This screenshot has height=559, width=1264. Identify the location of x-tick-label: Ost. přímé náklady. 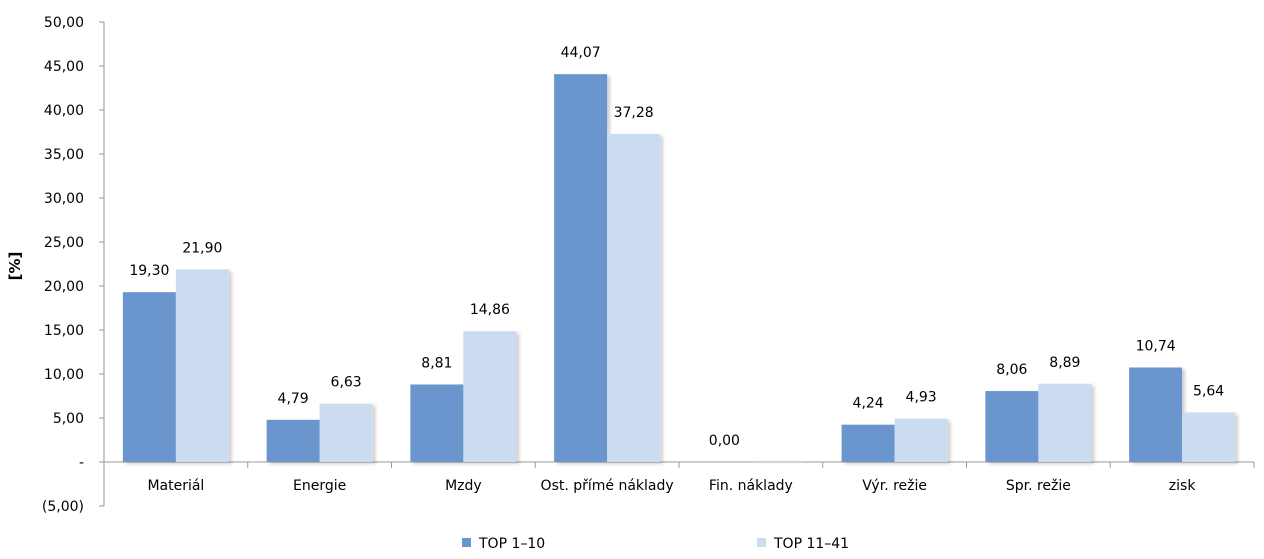
(607, 486).